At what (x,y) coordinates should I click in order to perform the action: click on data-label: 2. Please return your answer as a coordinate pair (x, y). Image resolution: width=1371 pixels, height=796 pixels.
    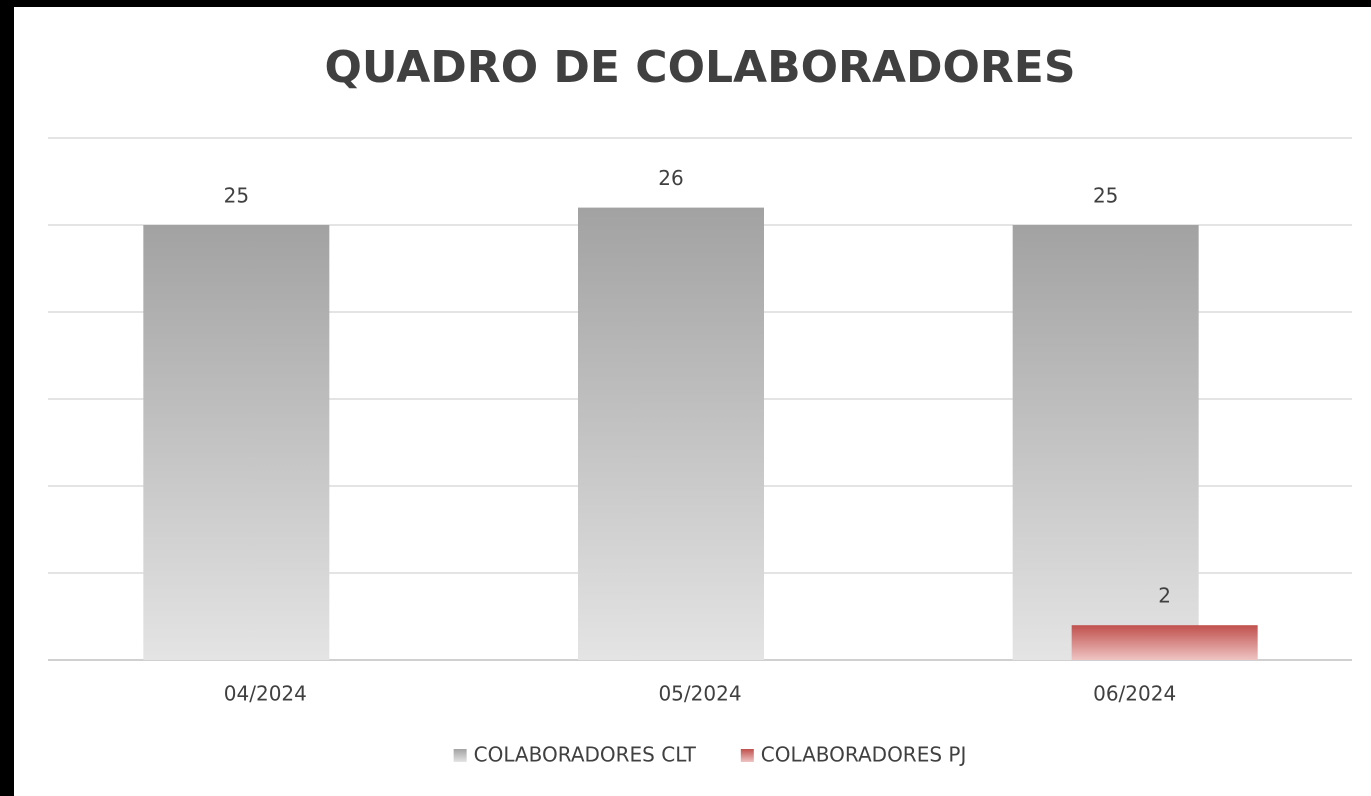
    Looking at the image, I should click on (1164, 596).